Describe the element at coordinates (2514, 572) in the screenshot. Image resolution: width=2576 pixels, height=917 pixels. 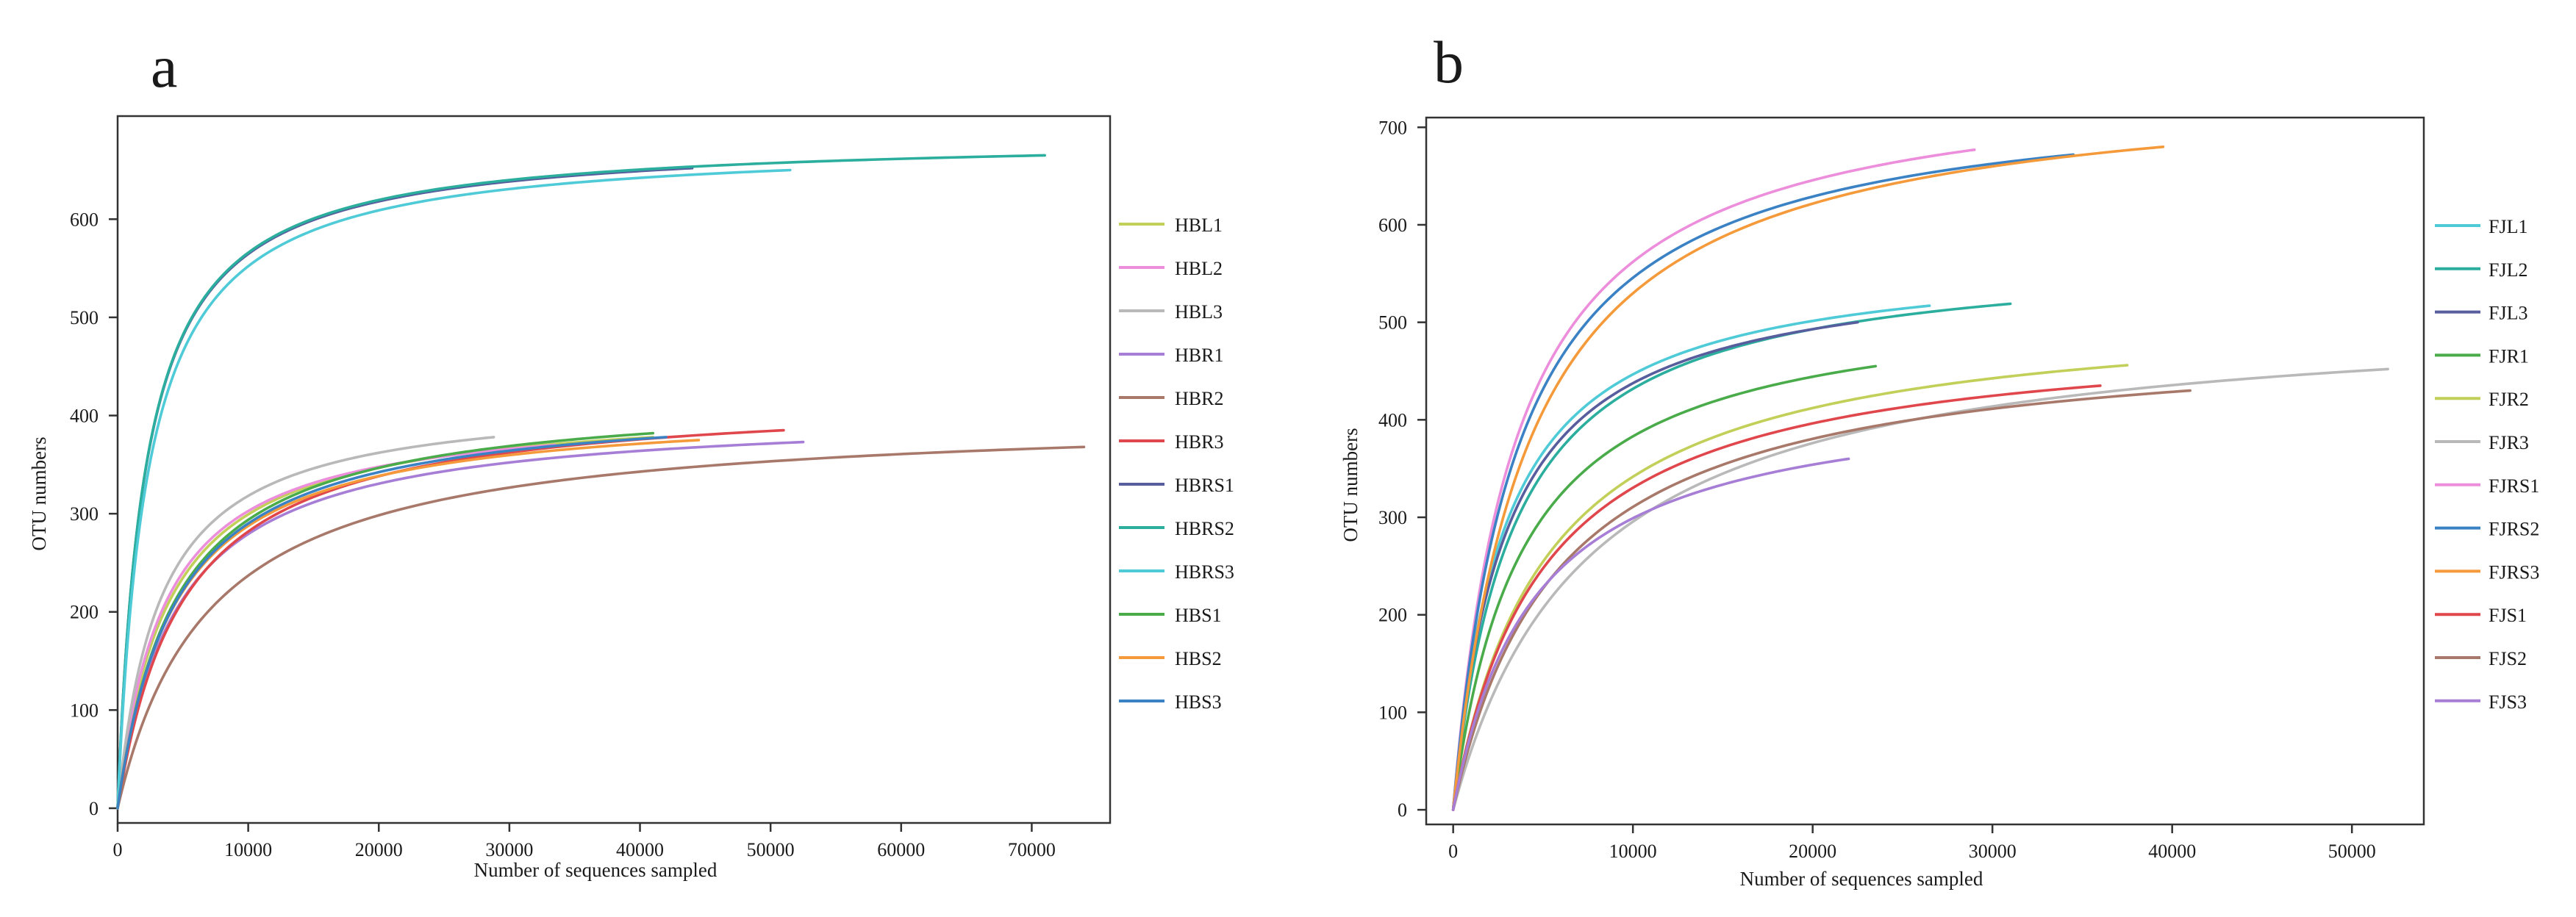
I see `legend-label-fjrs3: FJRS3` at that location.